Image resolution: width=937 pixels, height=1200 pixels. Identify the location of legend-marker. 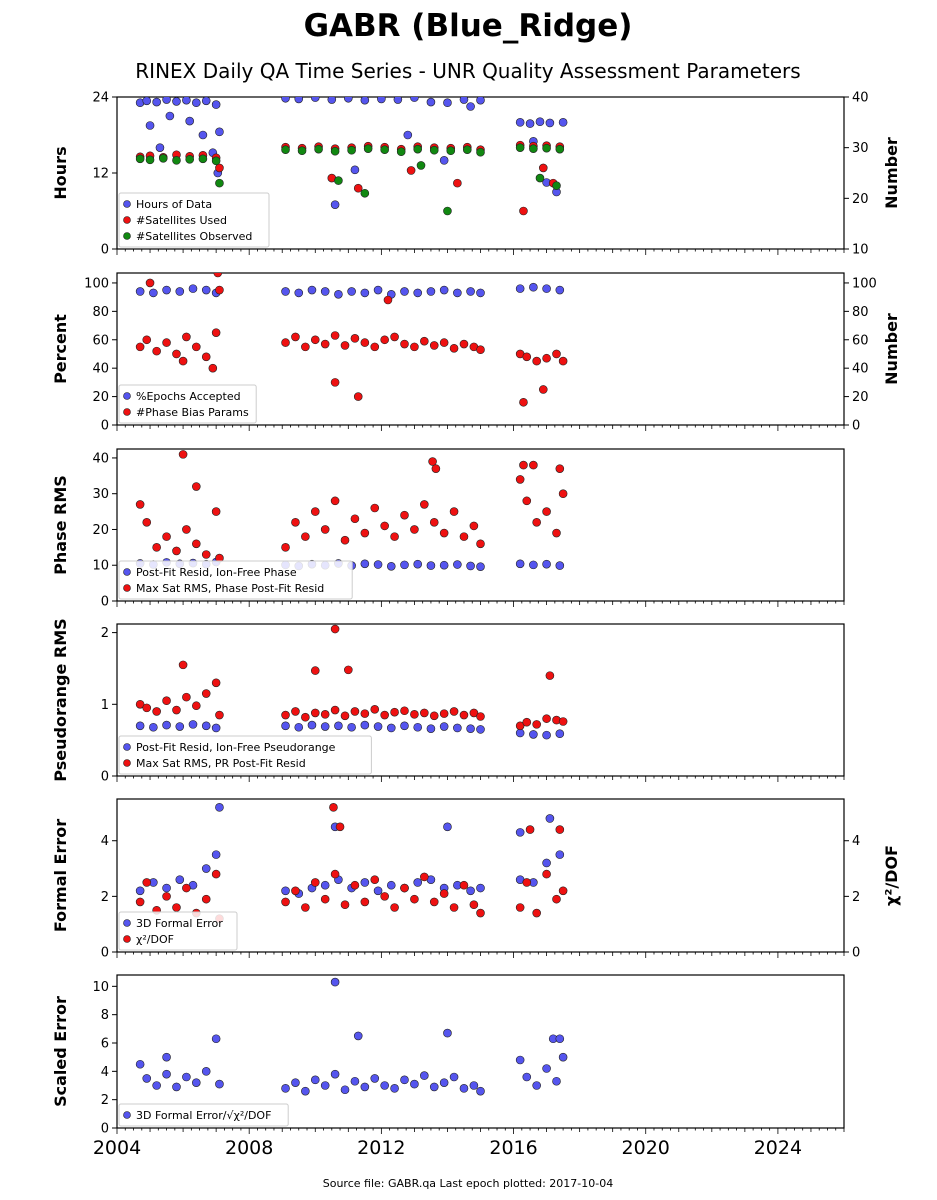
(127, 412).